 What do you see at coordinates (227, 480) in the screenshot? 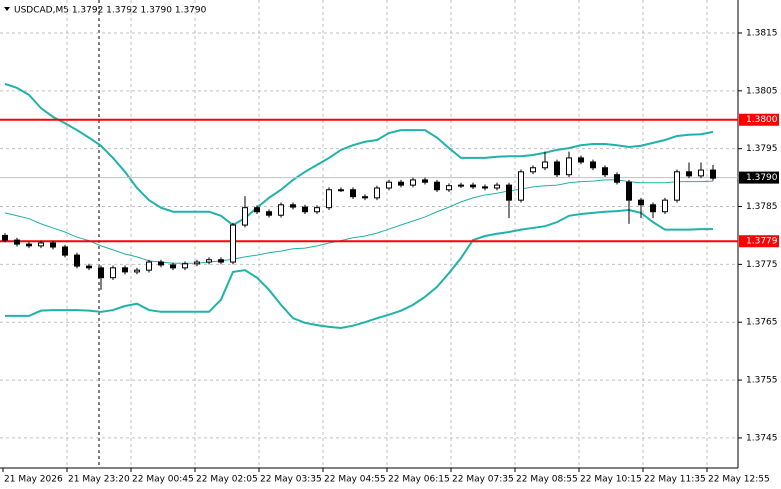
I see `x-tick-label: 22 May 02:05` at bounding box center [227, 480].